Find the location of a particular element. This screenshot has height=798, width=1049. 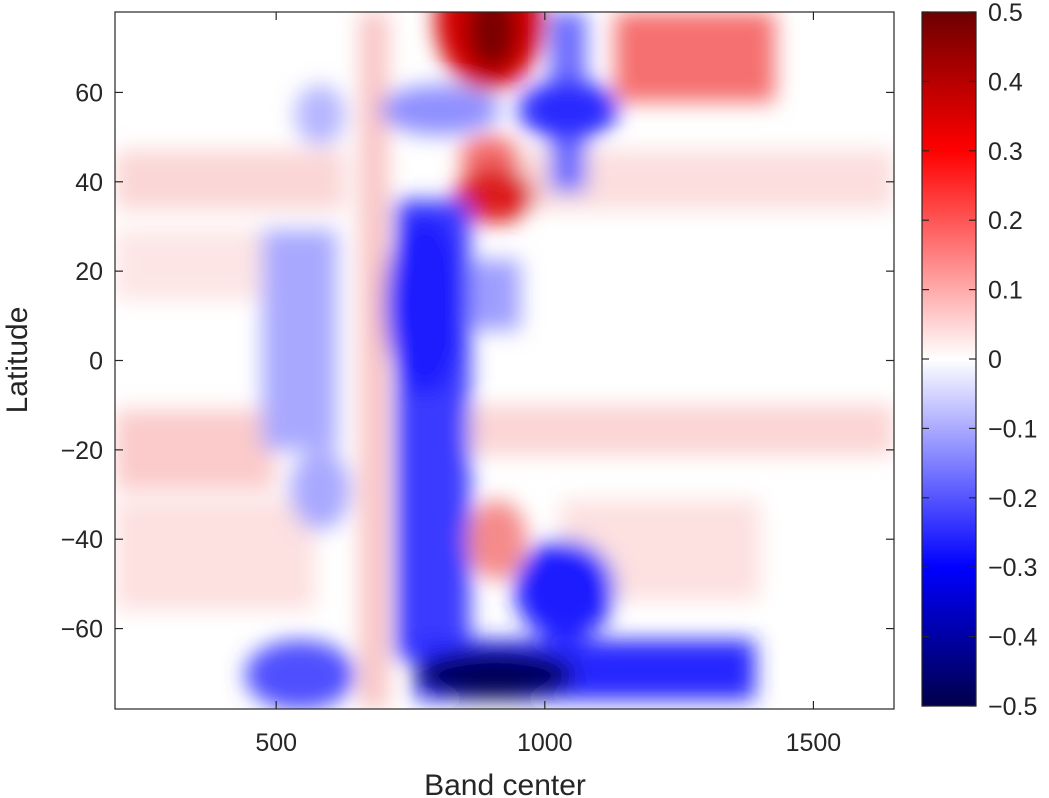

colorbar-ticks: 0.5 0.4 0.3 0.2 0.1 0 −0.1 −0.2 −0.3 −0.4 −0.5 is located at coordinates (979, 360).